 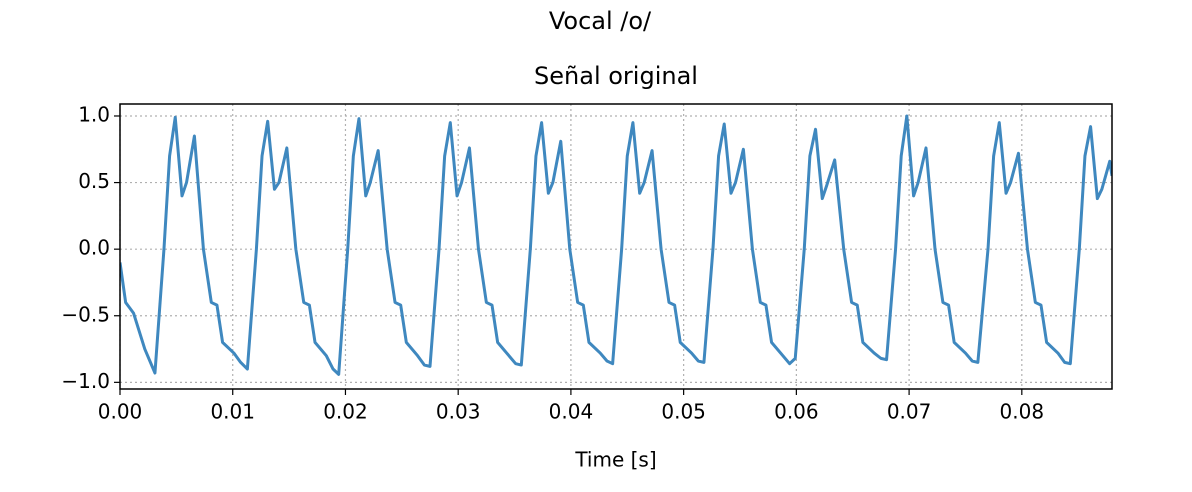 I want to click on y-tick-label: 0.0, so click(x=94, y=248).